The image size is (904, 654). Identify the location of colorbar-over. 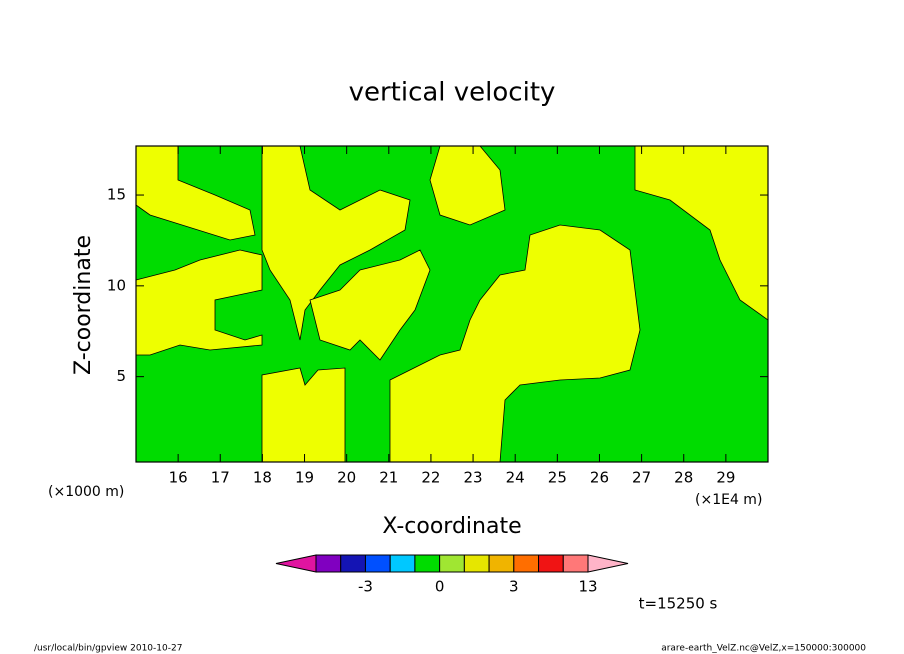
(608, 563).